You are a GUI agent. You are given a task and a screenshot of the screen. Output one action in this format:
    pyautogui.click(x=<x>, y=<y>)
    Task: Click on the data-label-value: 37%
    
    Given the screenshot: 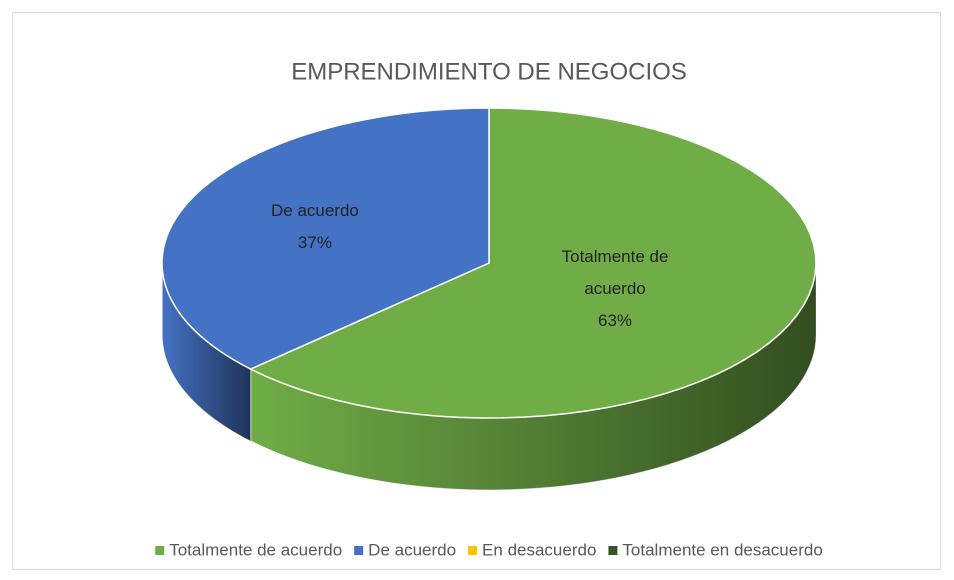 What is the action you would take?
    pyautogui.click(x=314, y=243)
    